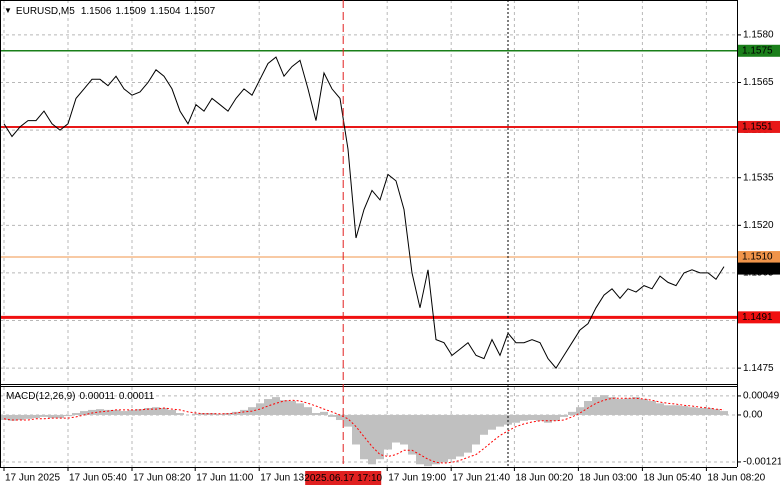  Describe the element at coordinates (137, 396) in the screenshot. I see `signal-reading: 0.00011` at that location.